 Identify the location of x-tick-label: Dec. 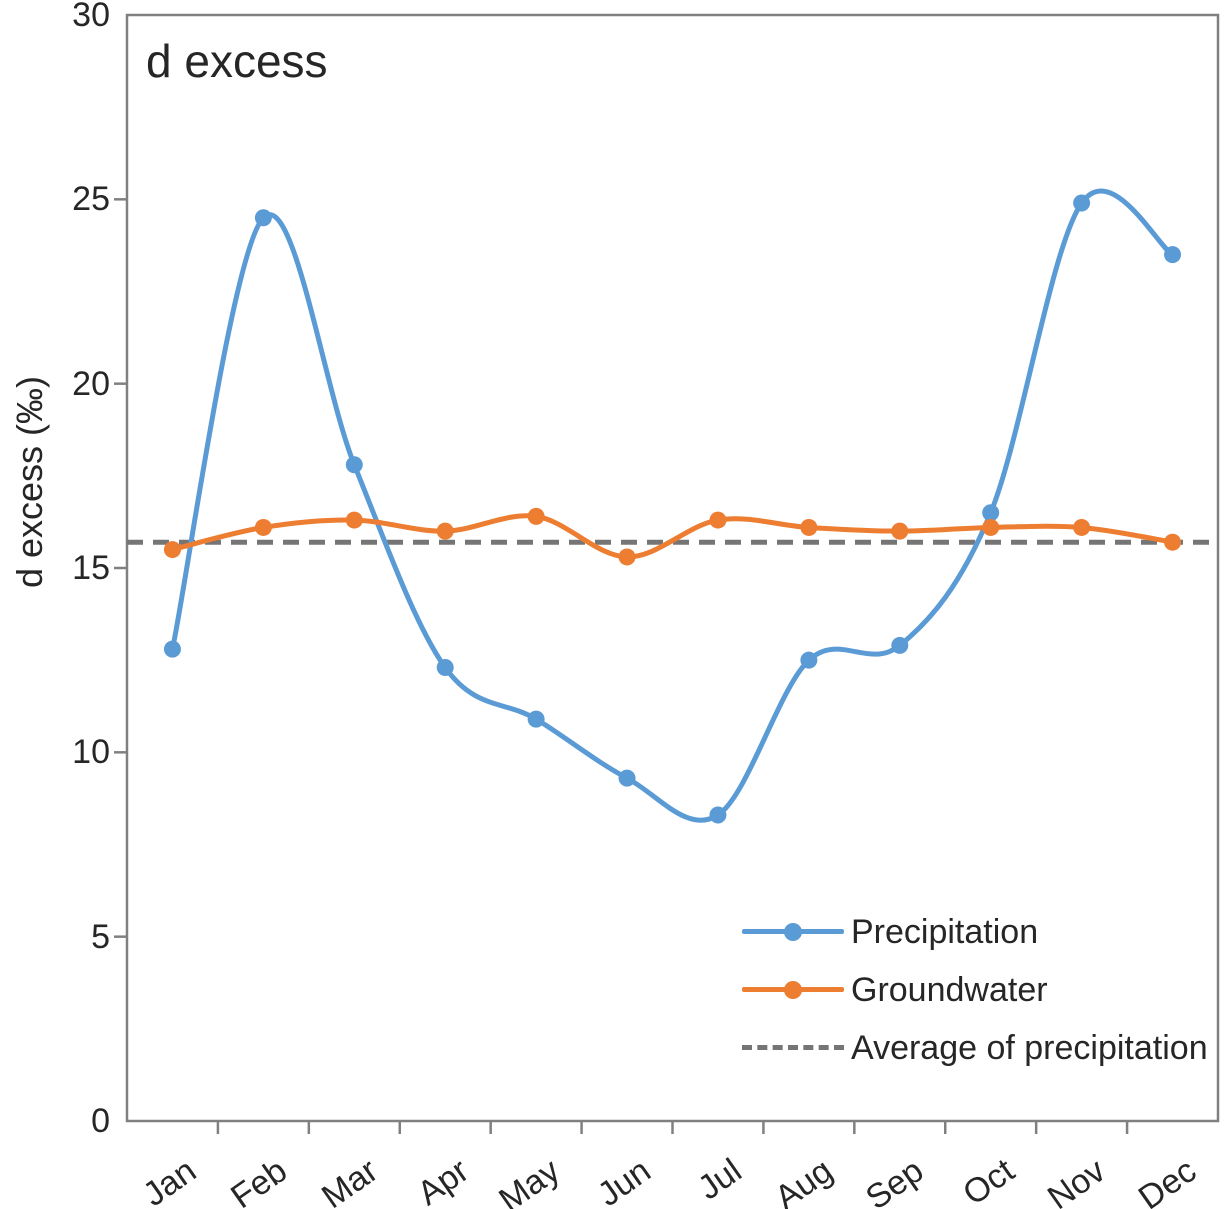
(1167, 1180).